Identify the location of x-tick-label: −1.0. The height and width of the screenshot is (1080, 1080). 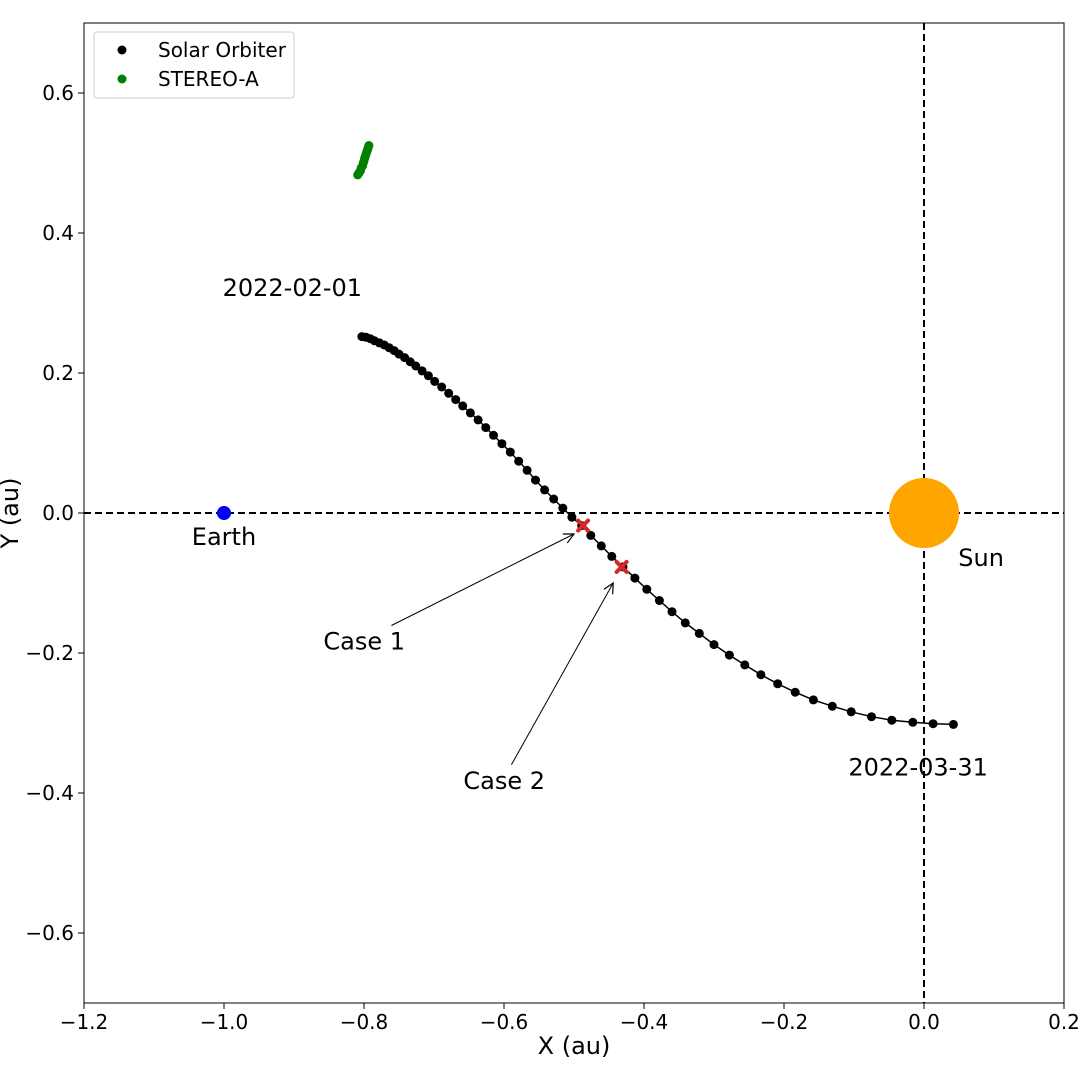
(224, 1022).